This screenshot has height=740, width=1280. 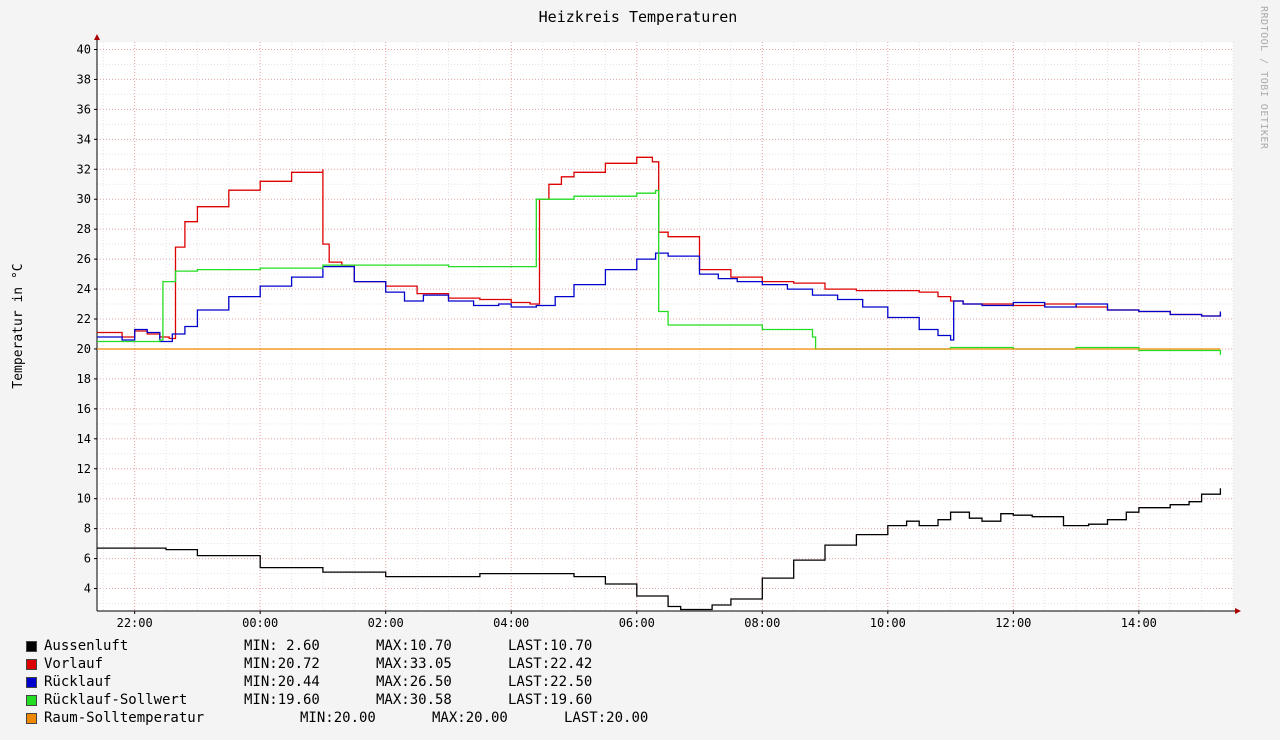 What do you see at coordinates (84, 289) in the screenshot?
I see `y-tick-label: 24` at bounding box center [84, 289].